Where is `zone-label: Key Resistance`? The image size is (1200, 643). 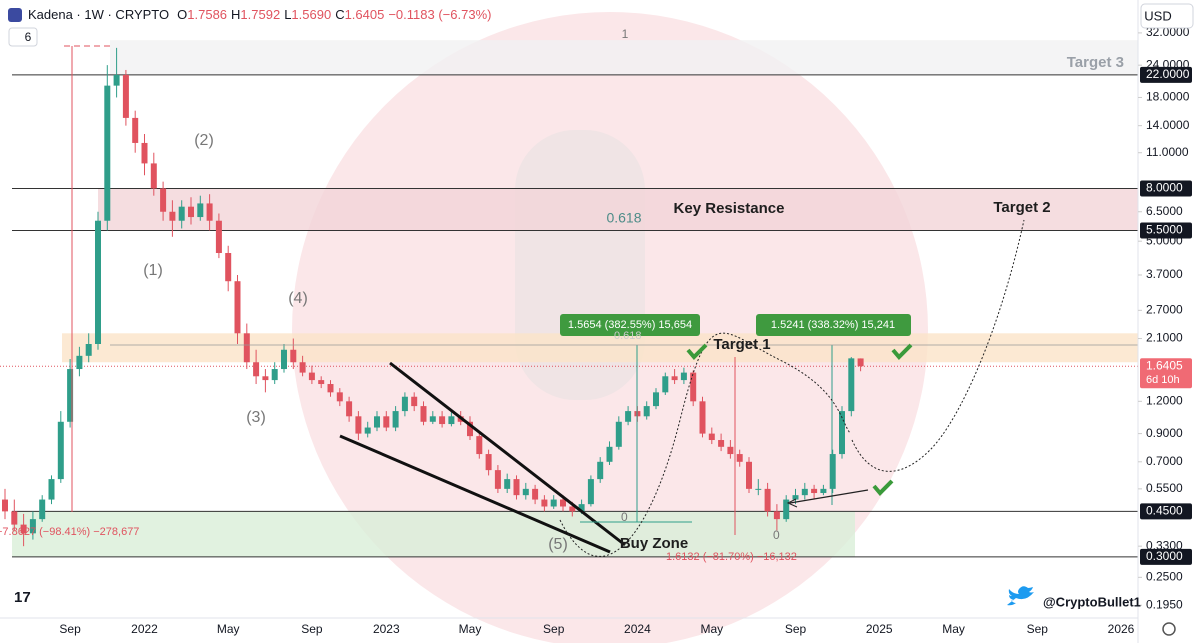 zone-label: Key Resistance is located at coordinates (729, 208).